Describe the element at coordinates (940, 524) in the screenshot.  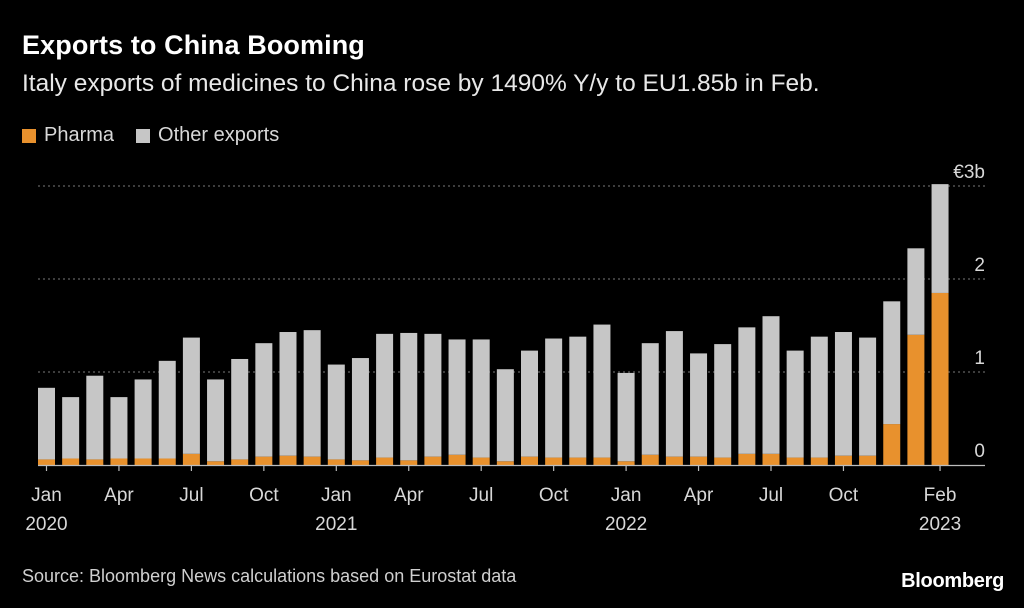
I see `x-tick-year-label: 2023` at that location.